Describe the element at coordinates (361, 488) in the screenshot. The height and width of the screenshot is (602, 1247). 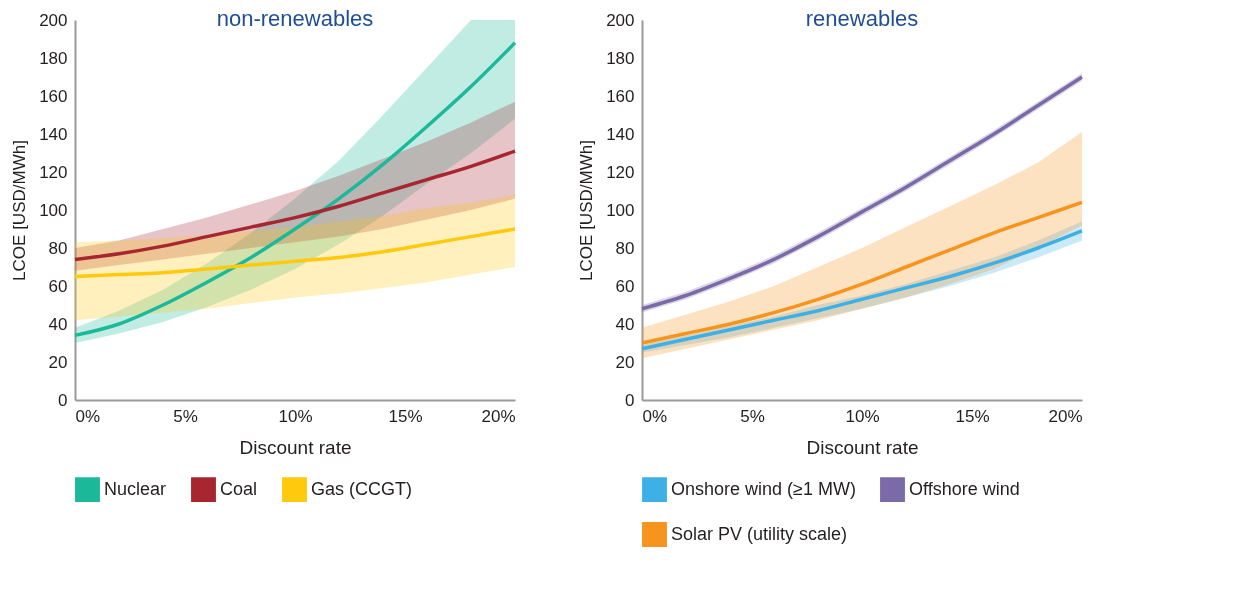
I see `legend-label: Gas (CCGT)` at that location.